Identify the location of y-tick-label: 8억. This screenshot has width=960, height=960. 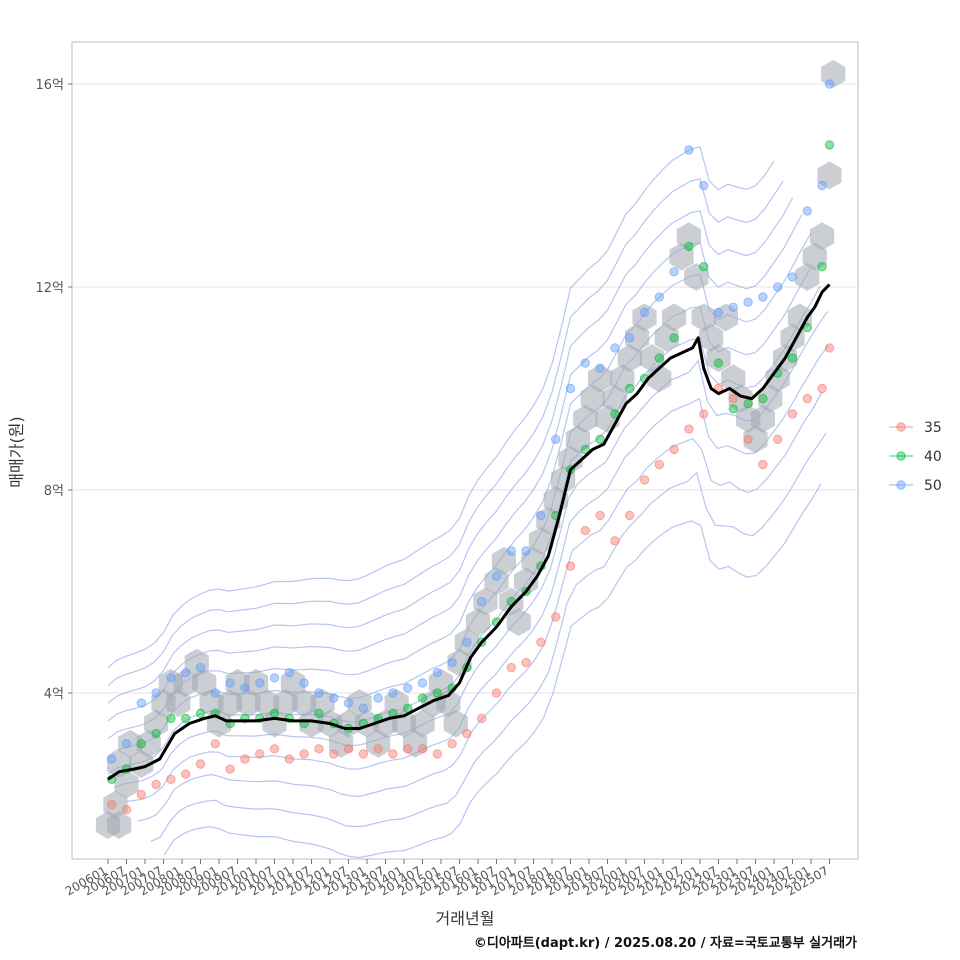
(54, 491).